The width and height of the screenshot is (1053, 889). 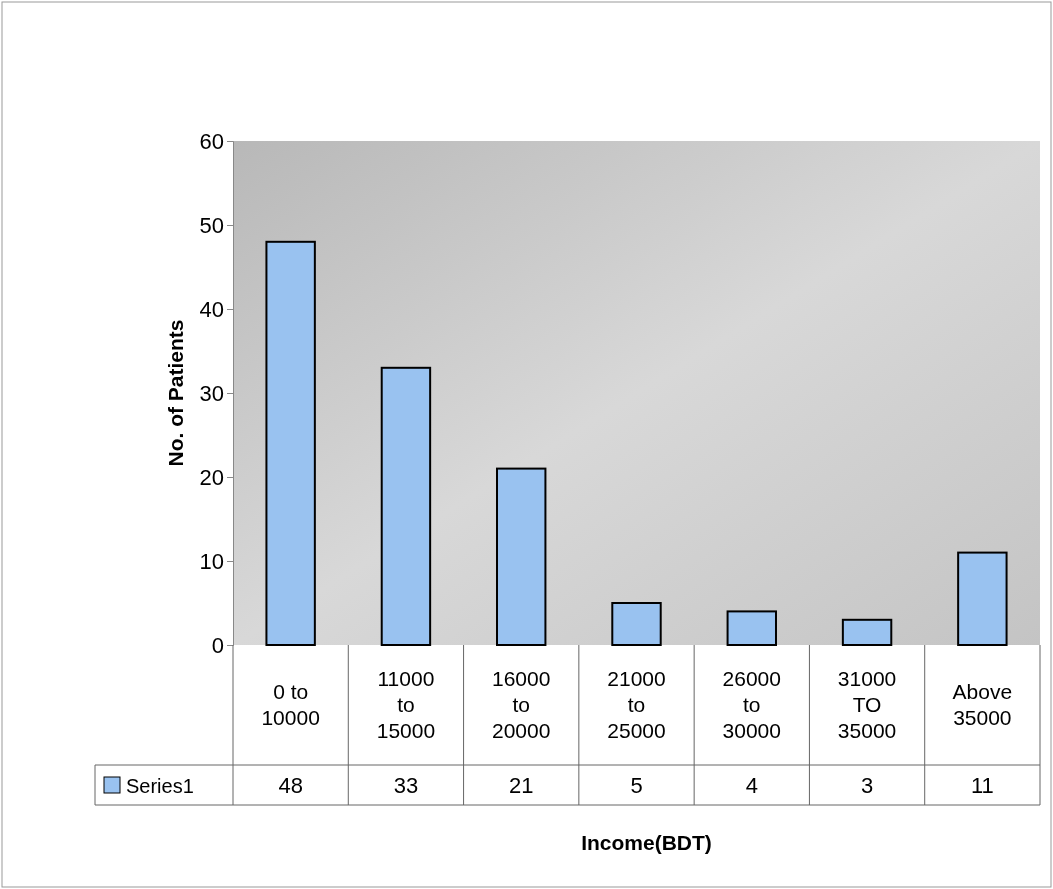 I want to click on data-label: 21, so click(x=521, y=785).